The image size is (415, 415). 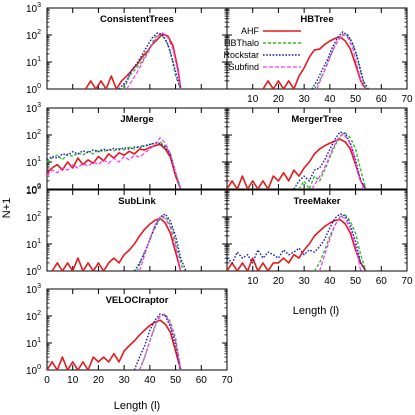 What do you see at coordinates (7, 208) in the screenshot?
I see `y-axis-label: N+1` at bounding box center [7, 208].